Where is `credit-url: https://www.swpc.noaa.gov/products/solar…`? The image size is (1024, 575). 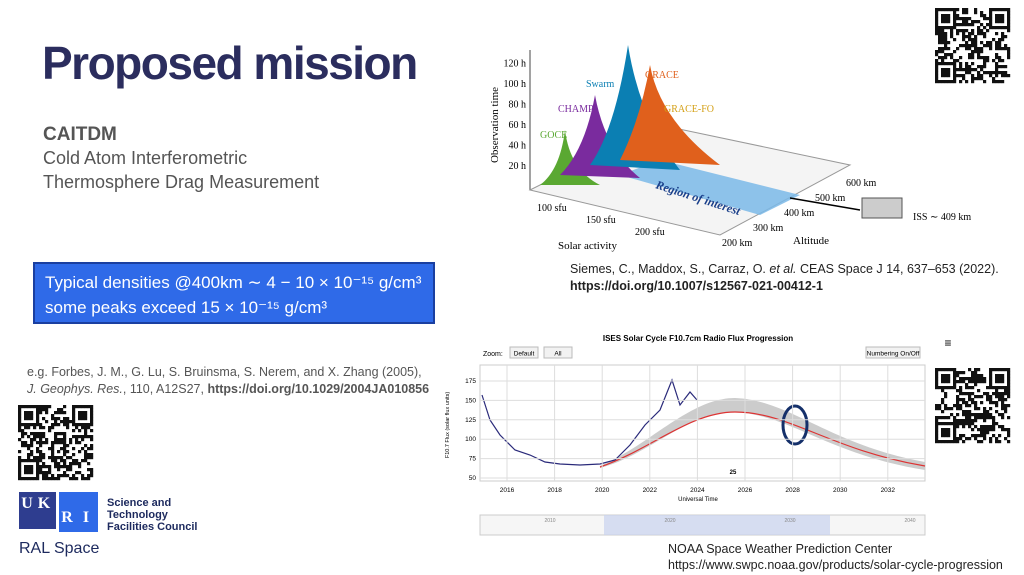
credit-url: https://www.swpc.noaa.gov/products/solar… is located at coordinates (835, 565).